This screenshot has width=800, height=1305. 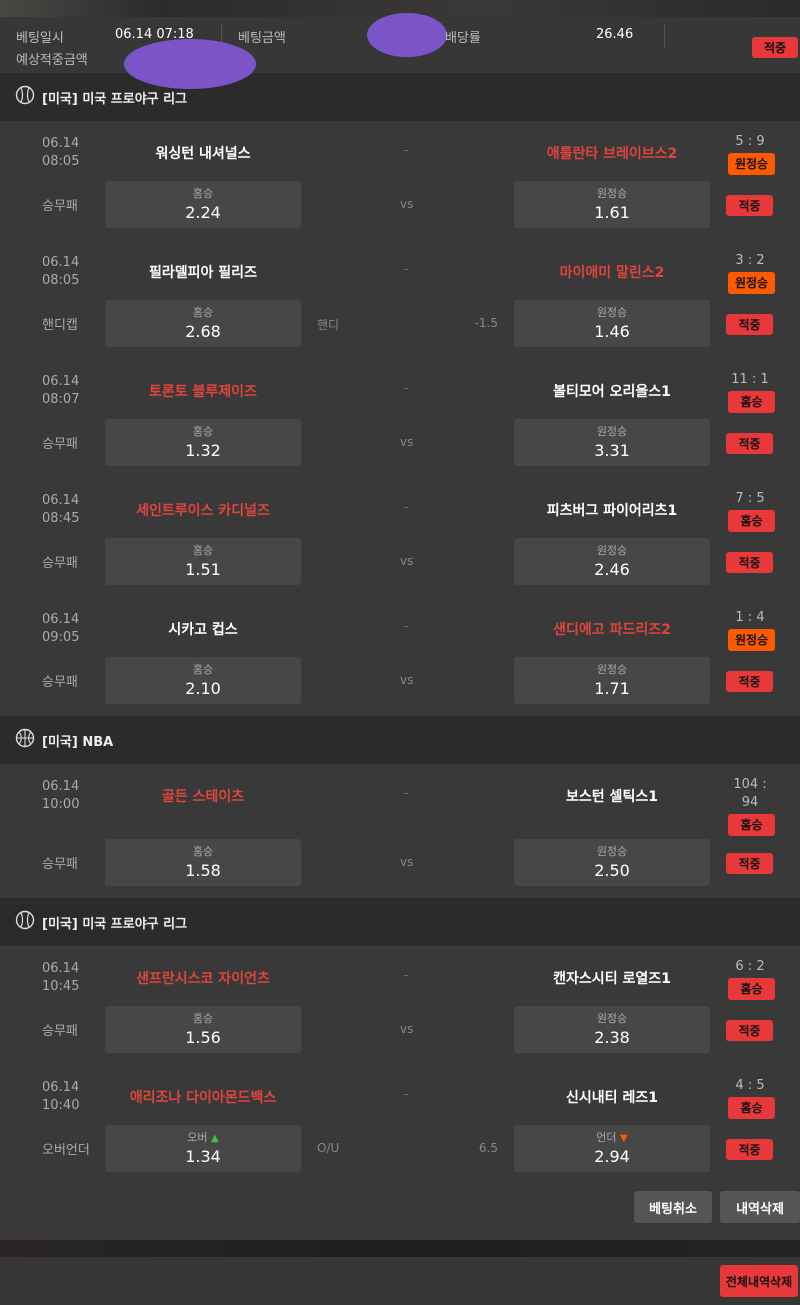 I want to click on league-title: [미국] 미국 프로야구 리그, so click(x=115, y=924).